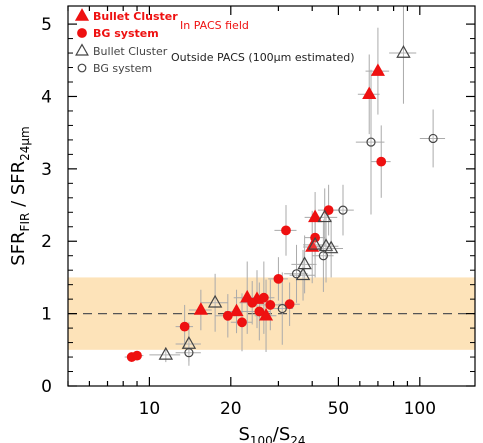  What do you see at coordinates (46, 25) in the screenshot?
I see `y-tick-label-5: 5` at bounding box center [46, 25].